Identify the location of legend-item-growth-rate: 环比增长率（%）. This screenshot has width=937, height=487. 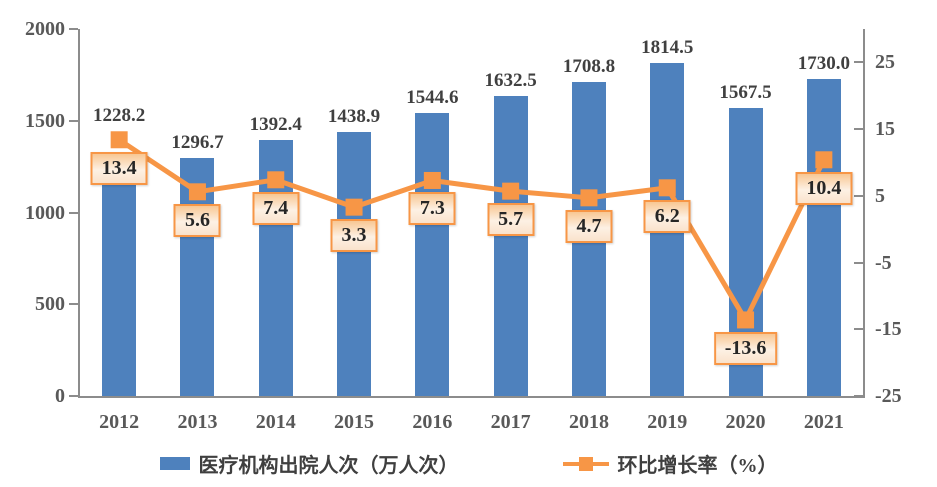
(670, 463).